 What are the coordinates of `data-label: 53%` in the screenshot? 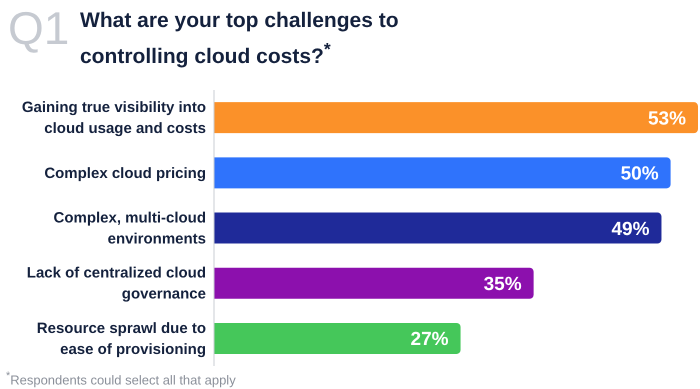 It's located at (667, 119).